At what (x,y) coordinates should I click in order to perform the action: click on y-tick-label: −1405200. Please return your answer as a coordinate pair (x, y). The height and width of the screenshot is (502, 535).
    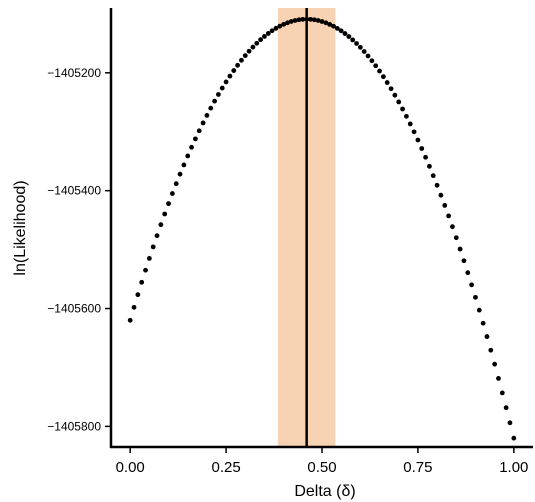
    Looking at the image, I should click on (74, 73).